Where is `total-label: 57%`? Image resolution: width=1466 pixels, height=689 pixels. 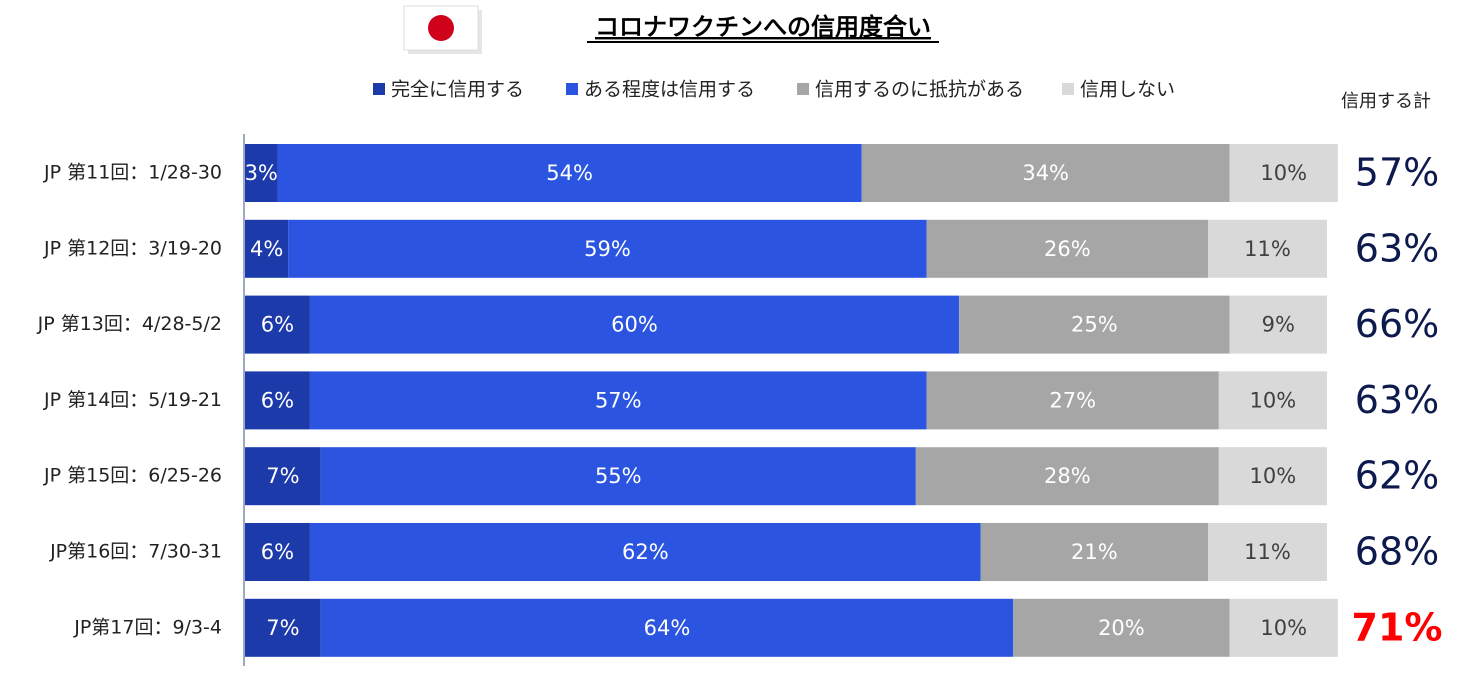 total-label: 57% is located at coordinates (1397, 173).